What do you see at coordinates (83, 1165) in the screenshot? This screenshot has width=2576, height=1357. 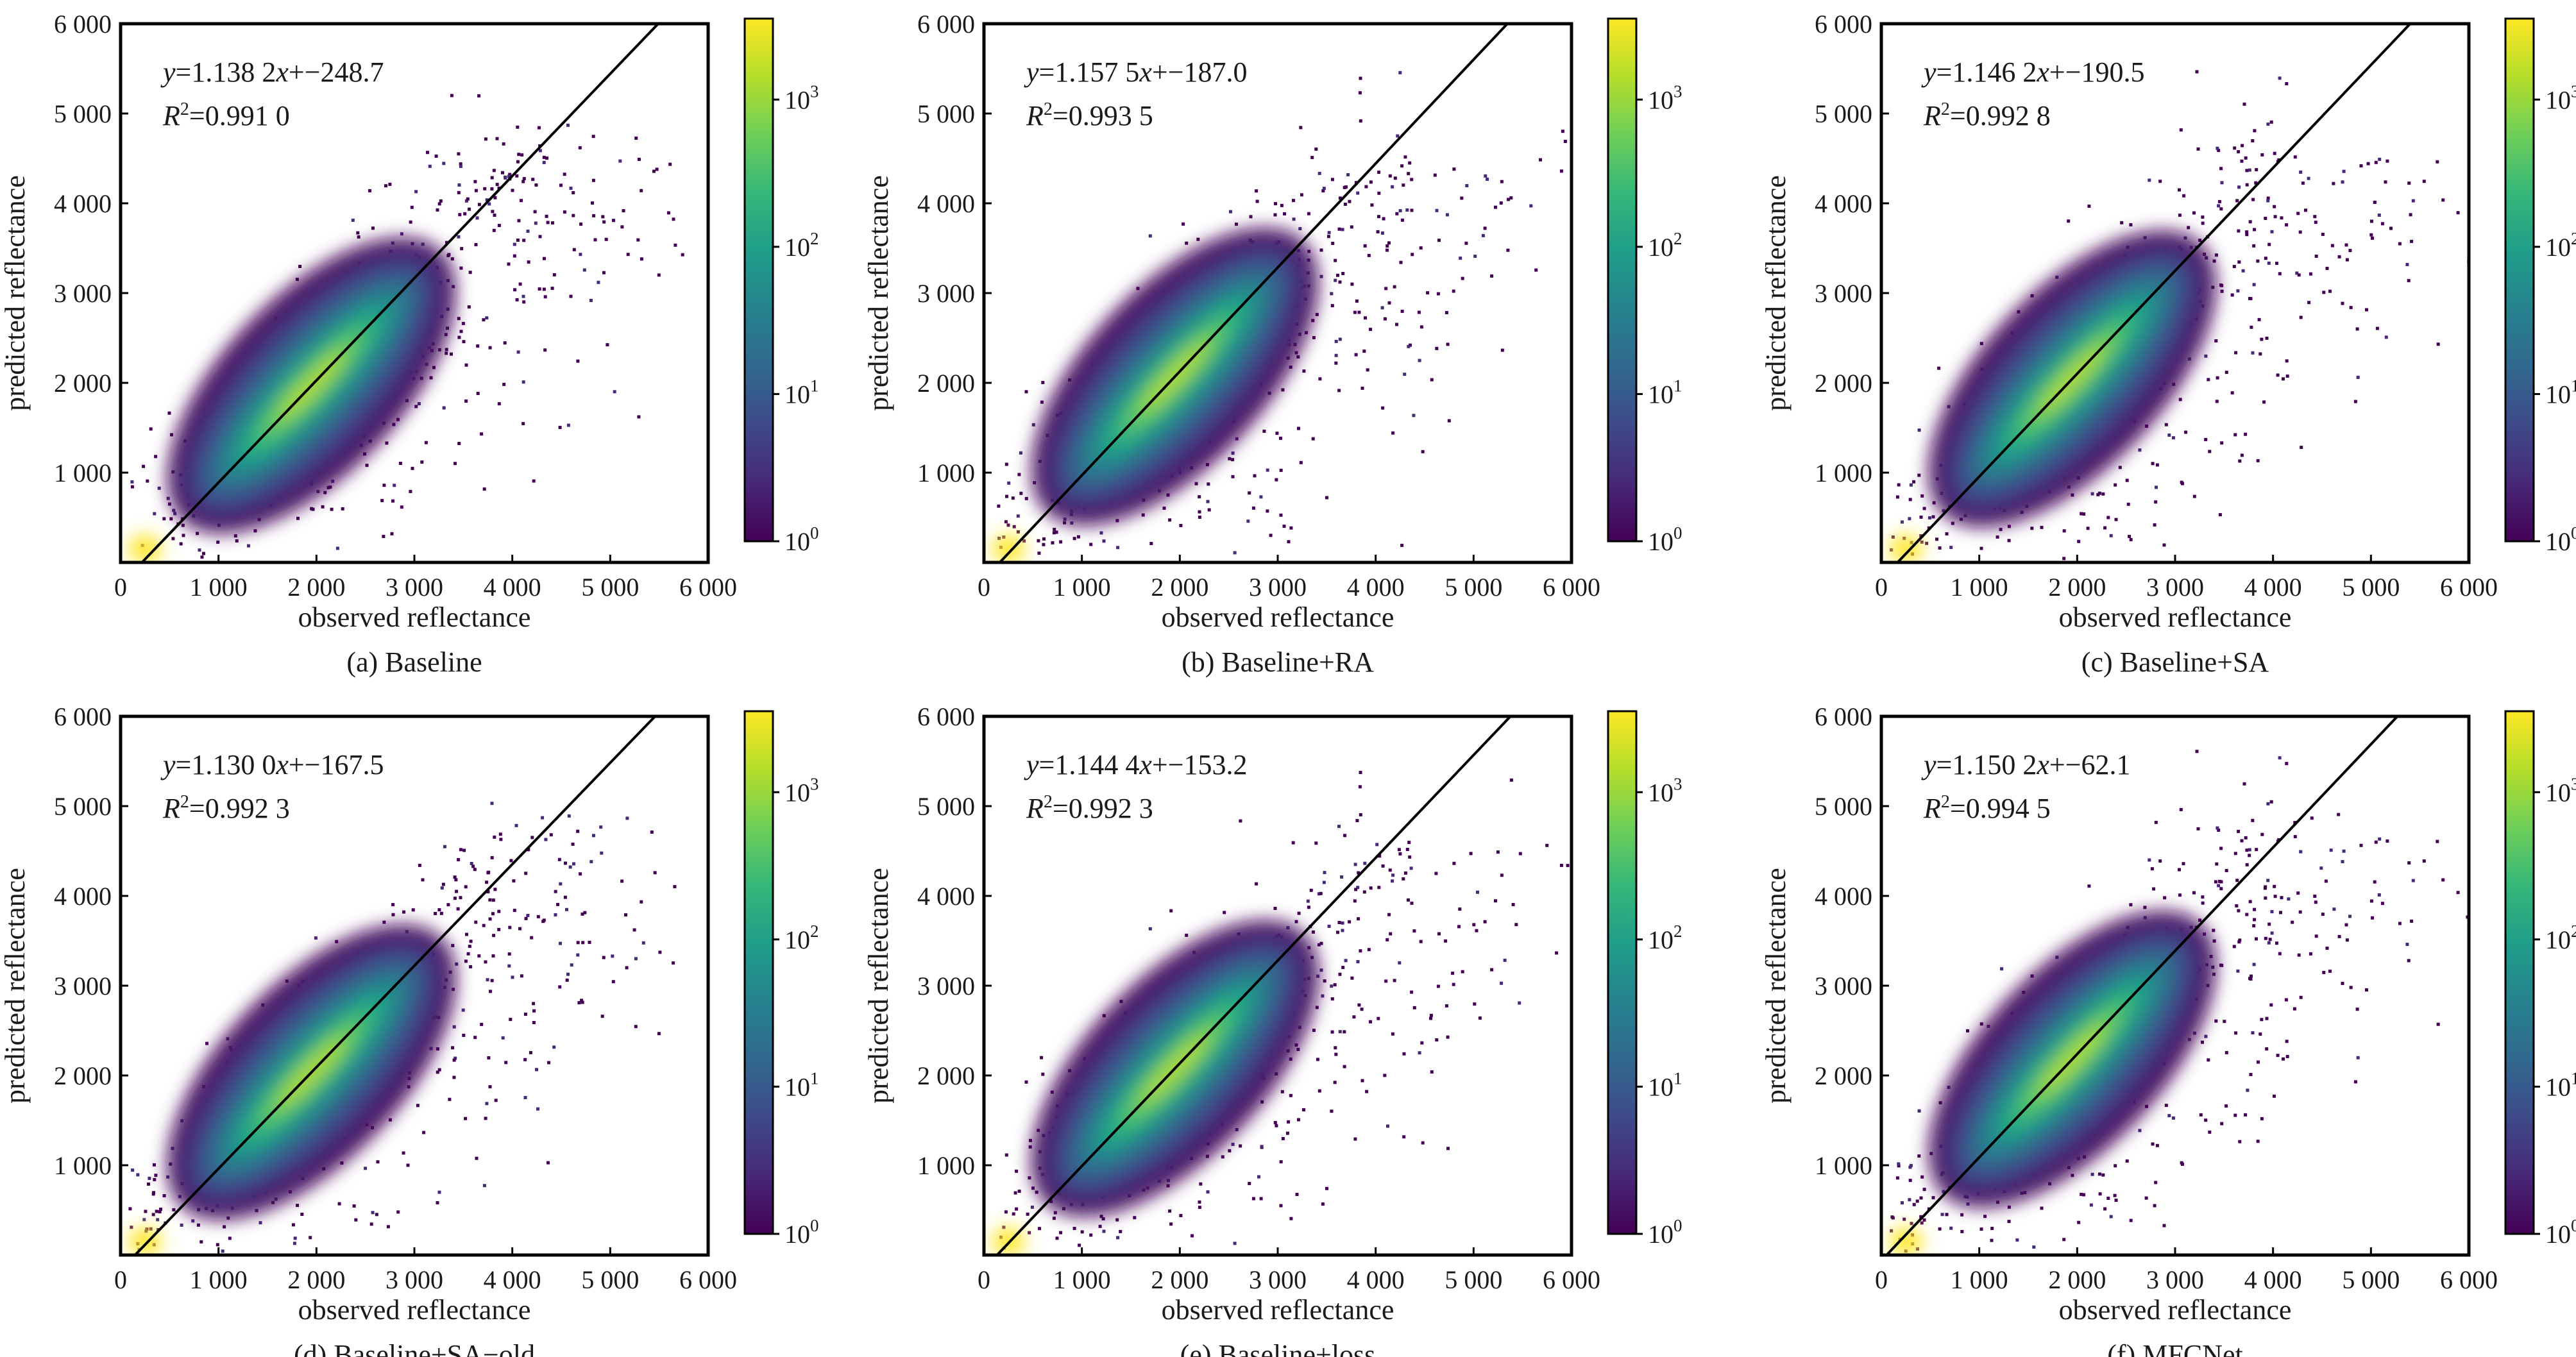 I see `y-tick-label: 1 000` at bounding box center [83, 1165].